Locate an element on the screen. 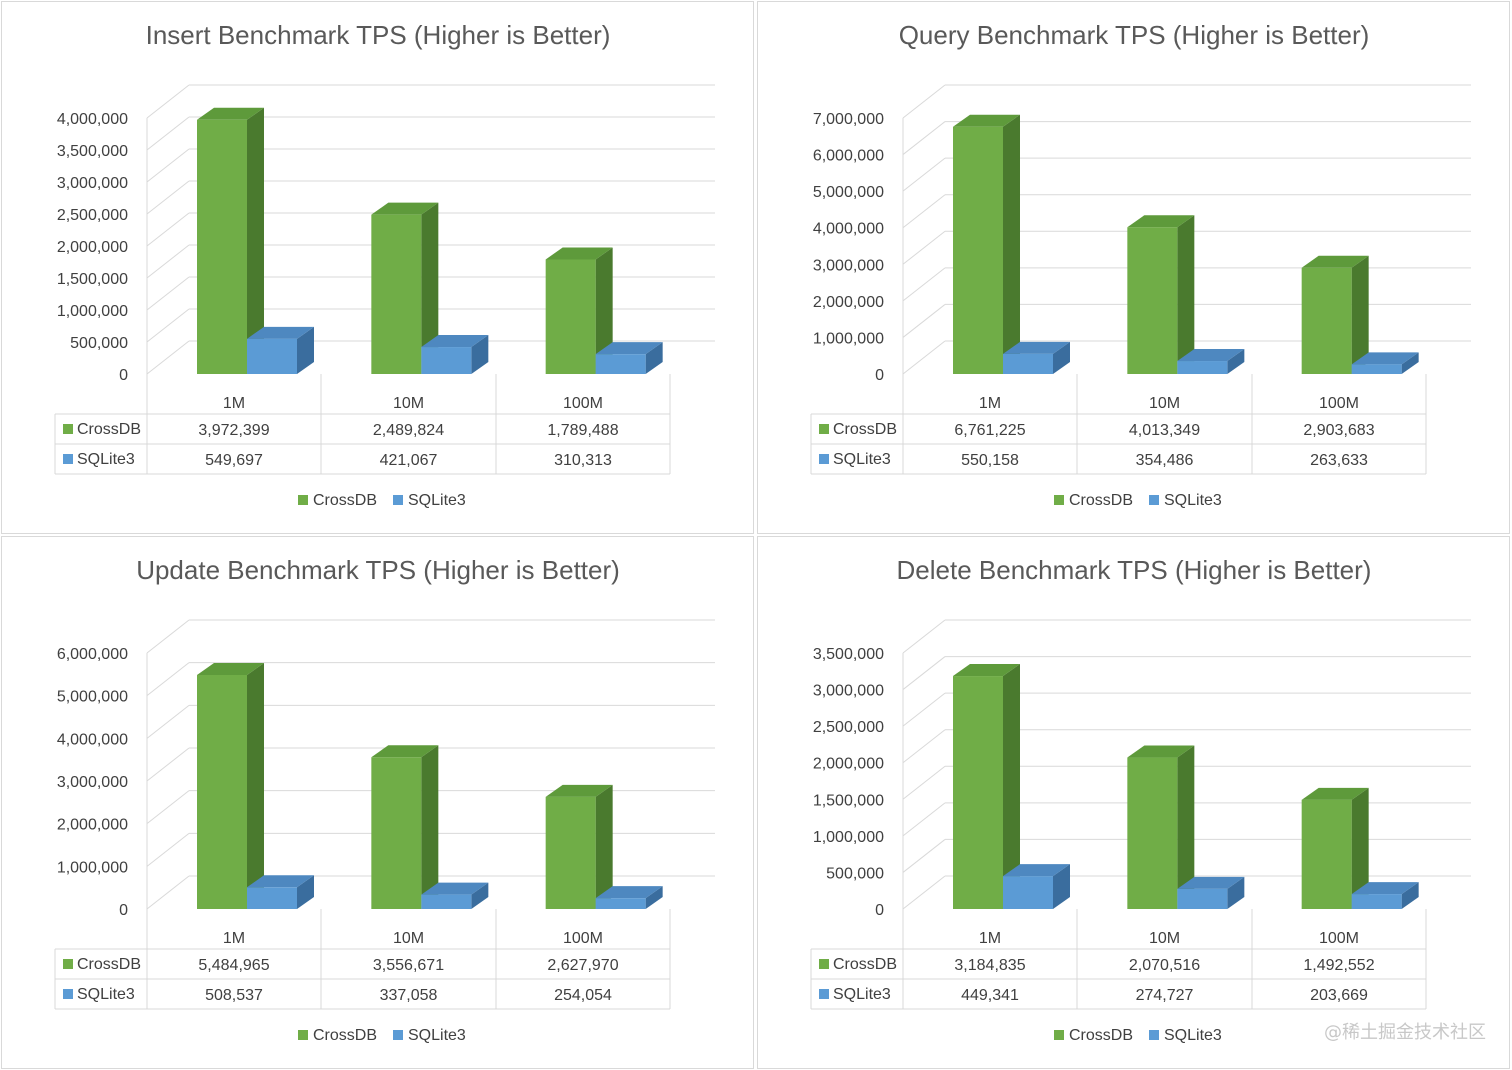  legend-key-sqlite is located at coordinates (398, 1035).